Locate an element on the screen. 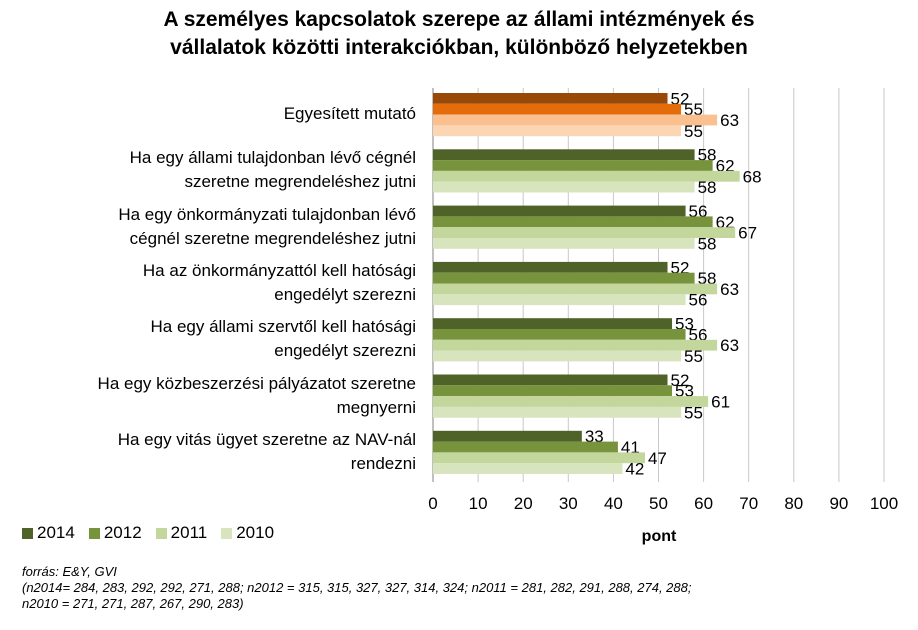  x-tick-label: 0 is located at coordinates (432, 503).